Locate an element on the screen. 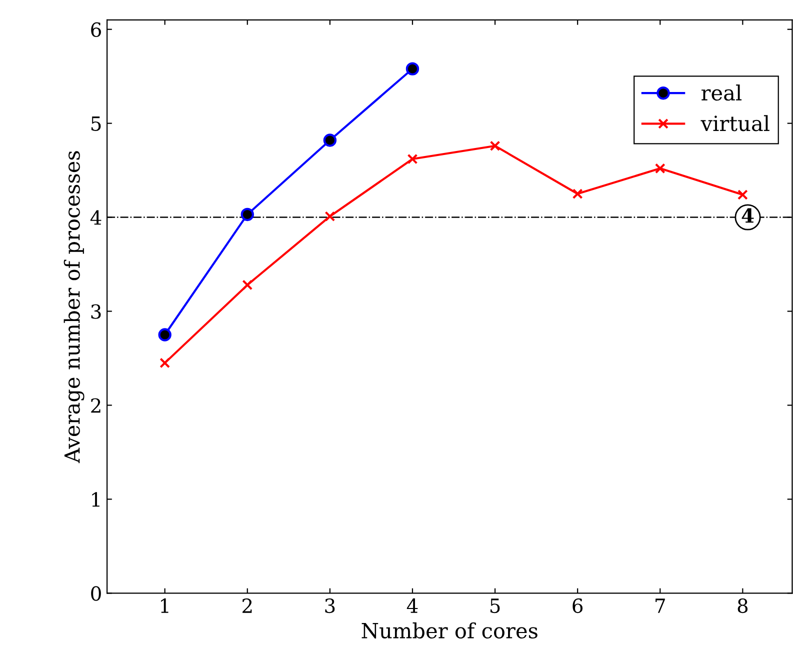  y-tick-label: 6 is located at coordinates (96, 30).